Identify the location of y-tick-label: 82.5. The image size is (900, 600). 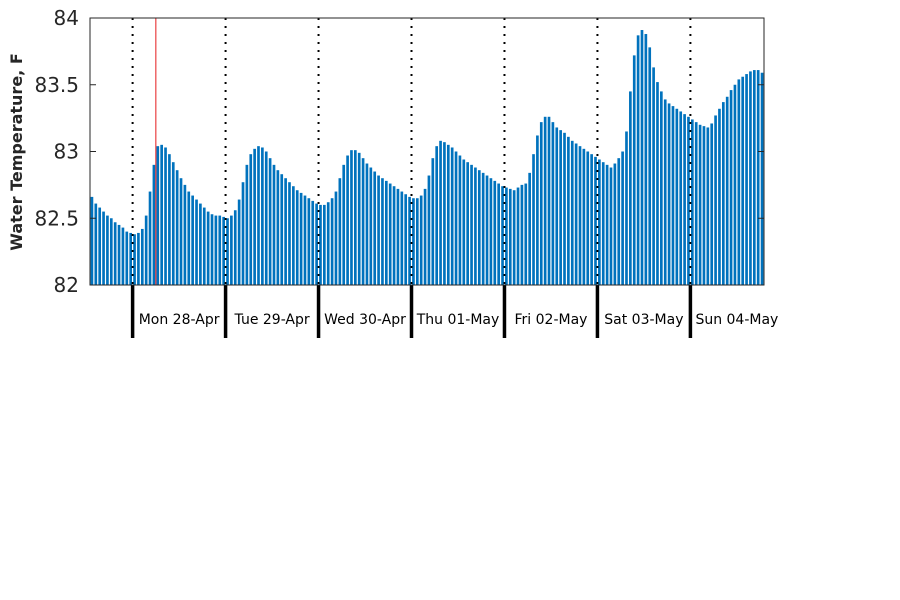
(56, 218).